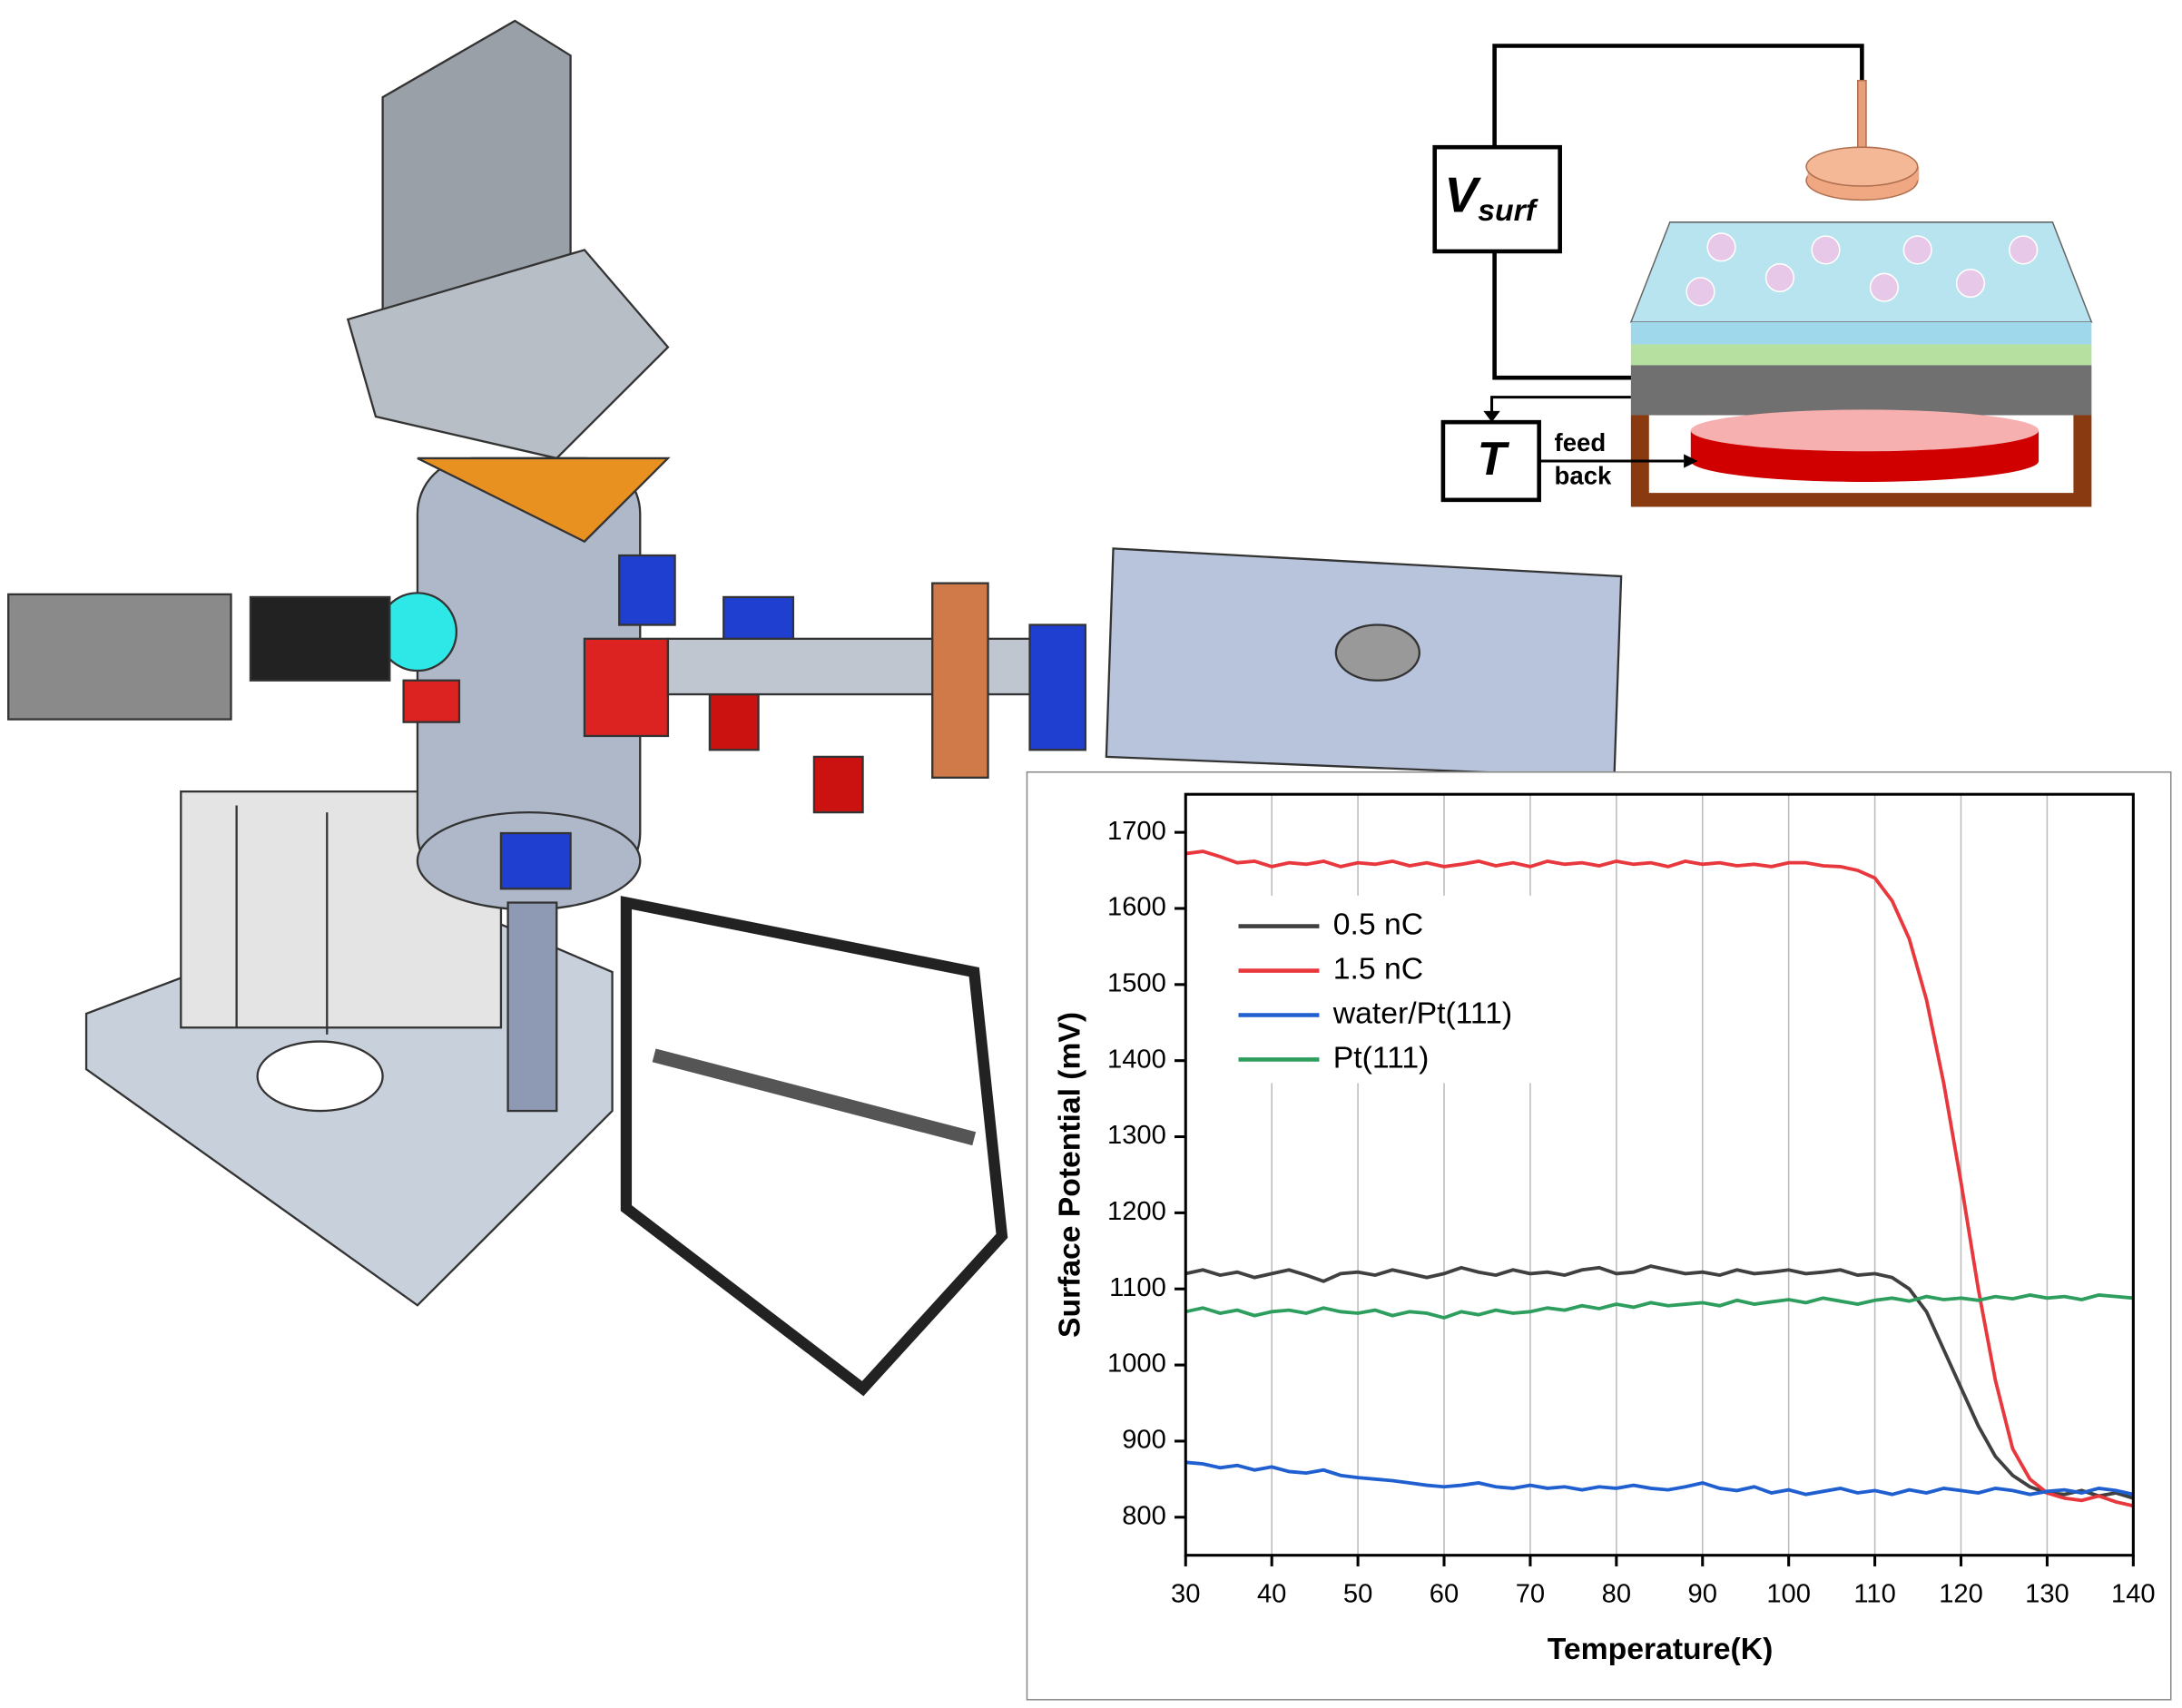 The height and width of the screenshot is (1708, 2182). Describe the element at coordinates (1788, 1594) in the screenshot. I see `x-tick-label: 100` at that location.